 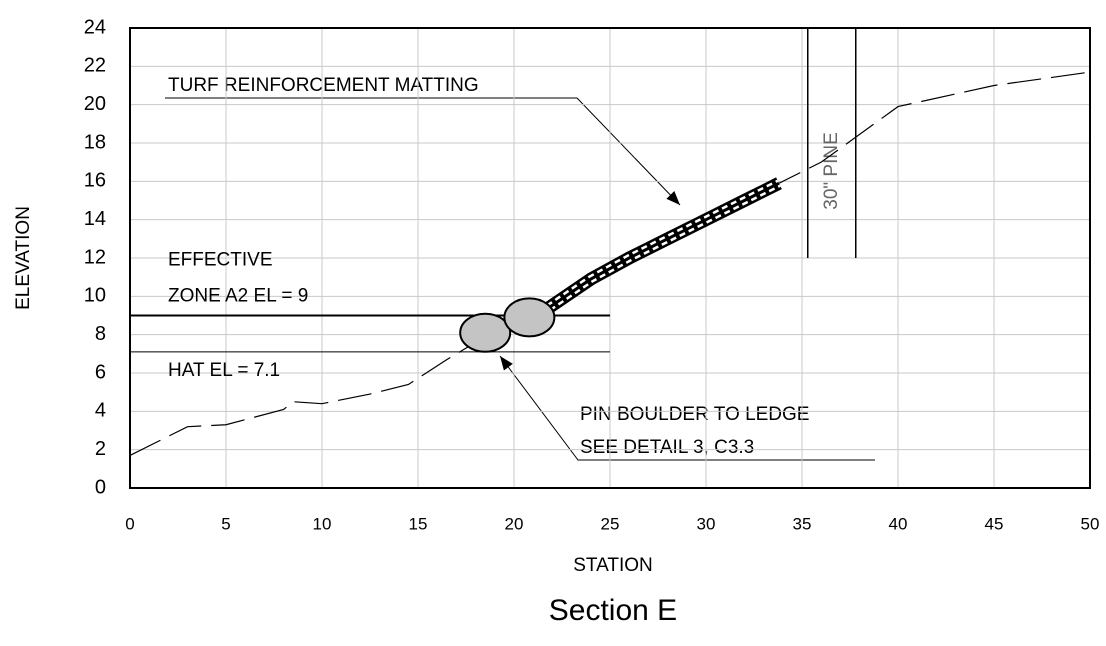 What do you see at coordinates (100, 372) in the screenshot?
I see `y-tick-label: 6` at bounding box center [100, 372].